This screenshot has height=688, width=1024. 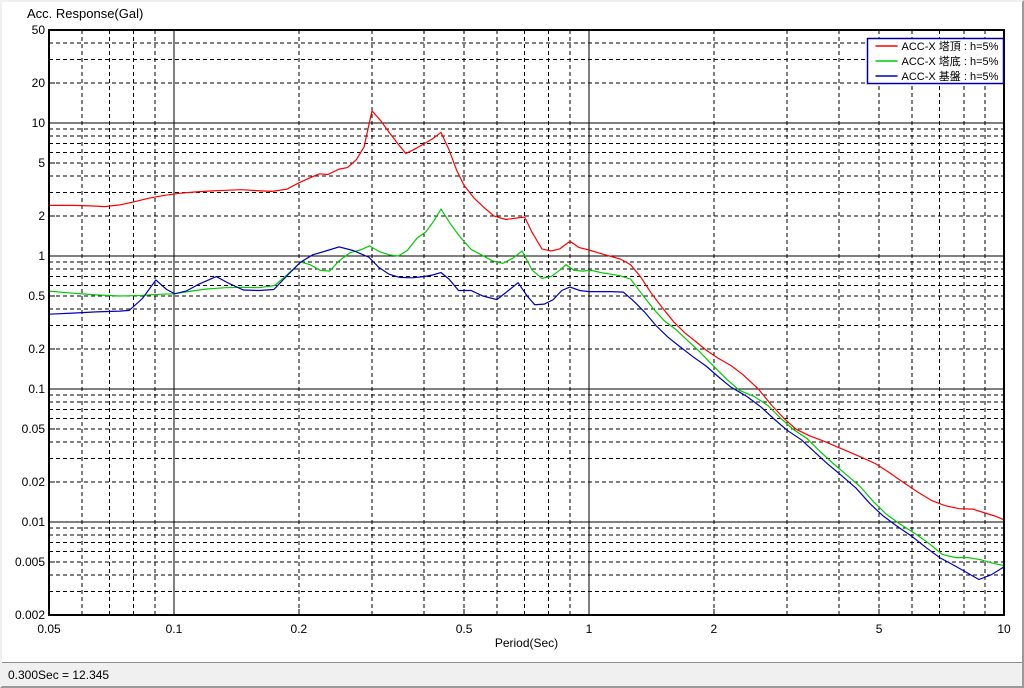 What do you see at coordinates (36, 389) in the screenshot?
I see `y-tick-label: 0.1` at bounding box center [36, 389].